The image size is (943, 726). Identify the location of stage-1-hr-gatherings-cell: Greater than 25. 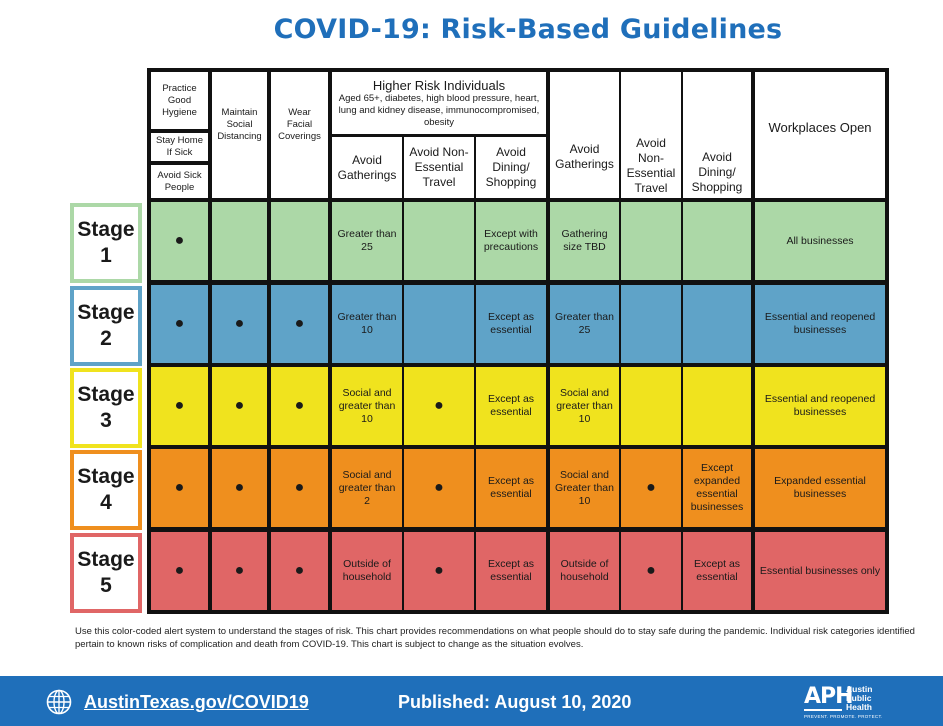
(367, 241).